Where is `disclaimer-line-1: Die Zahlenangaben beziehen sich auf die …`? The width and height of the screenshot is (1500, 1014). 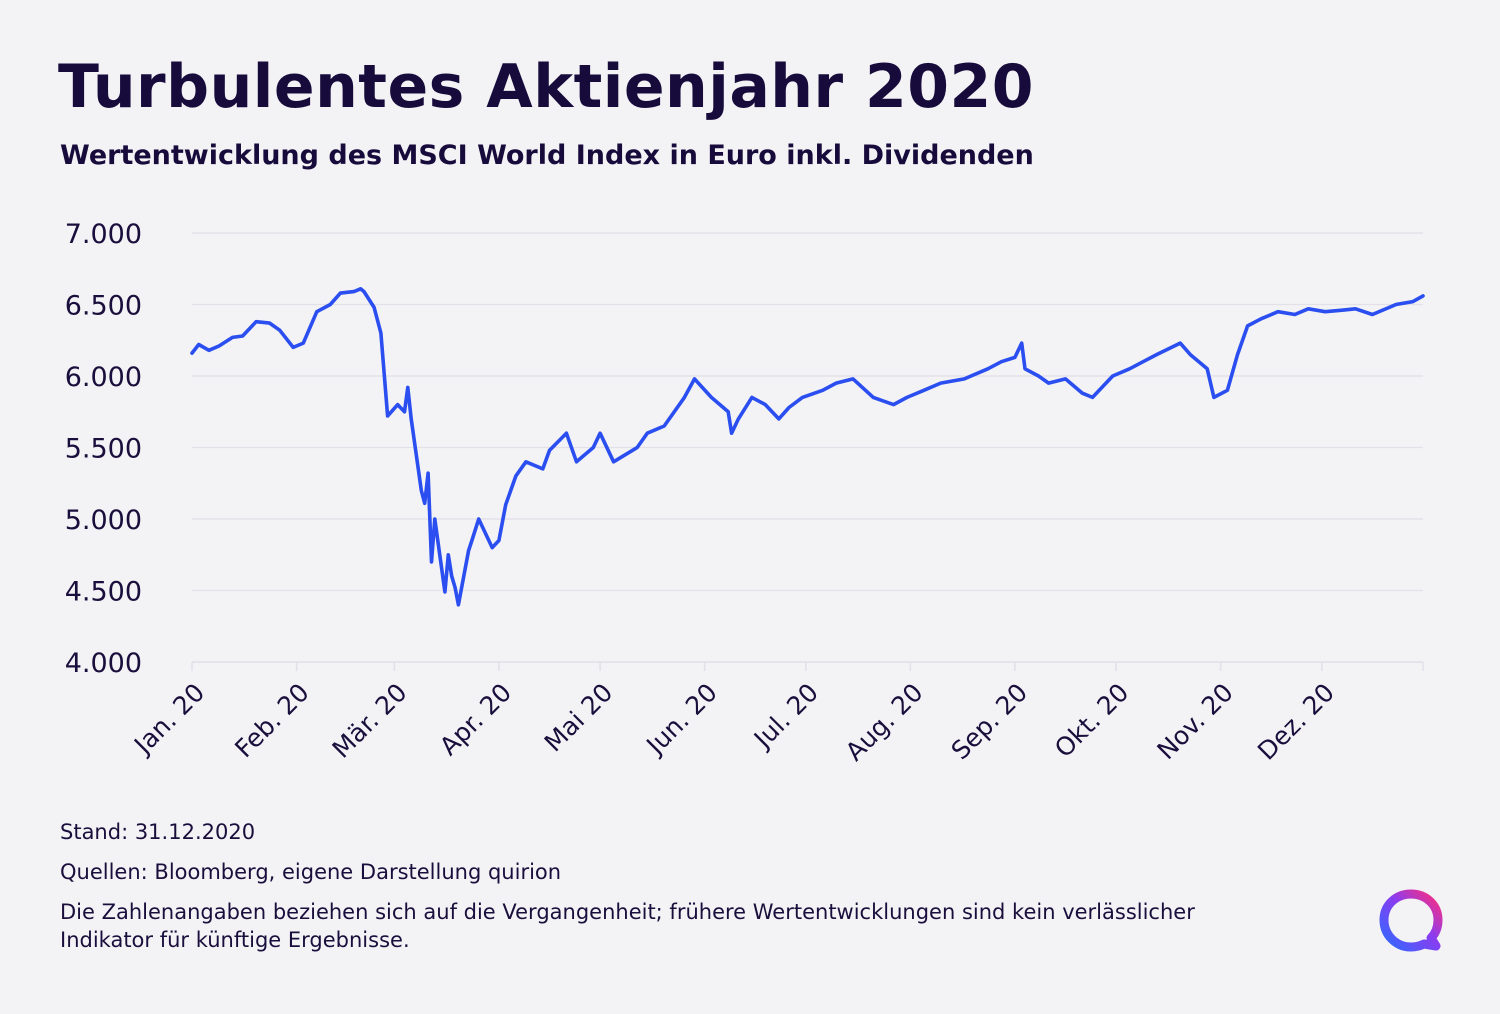
disclaimer-line-1: Die Zahlenangaben beziehen sich auf die … is located at coordinates (627, 912).